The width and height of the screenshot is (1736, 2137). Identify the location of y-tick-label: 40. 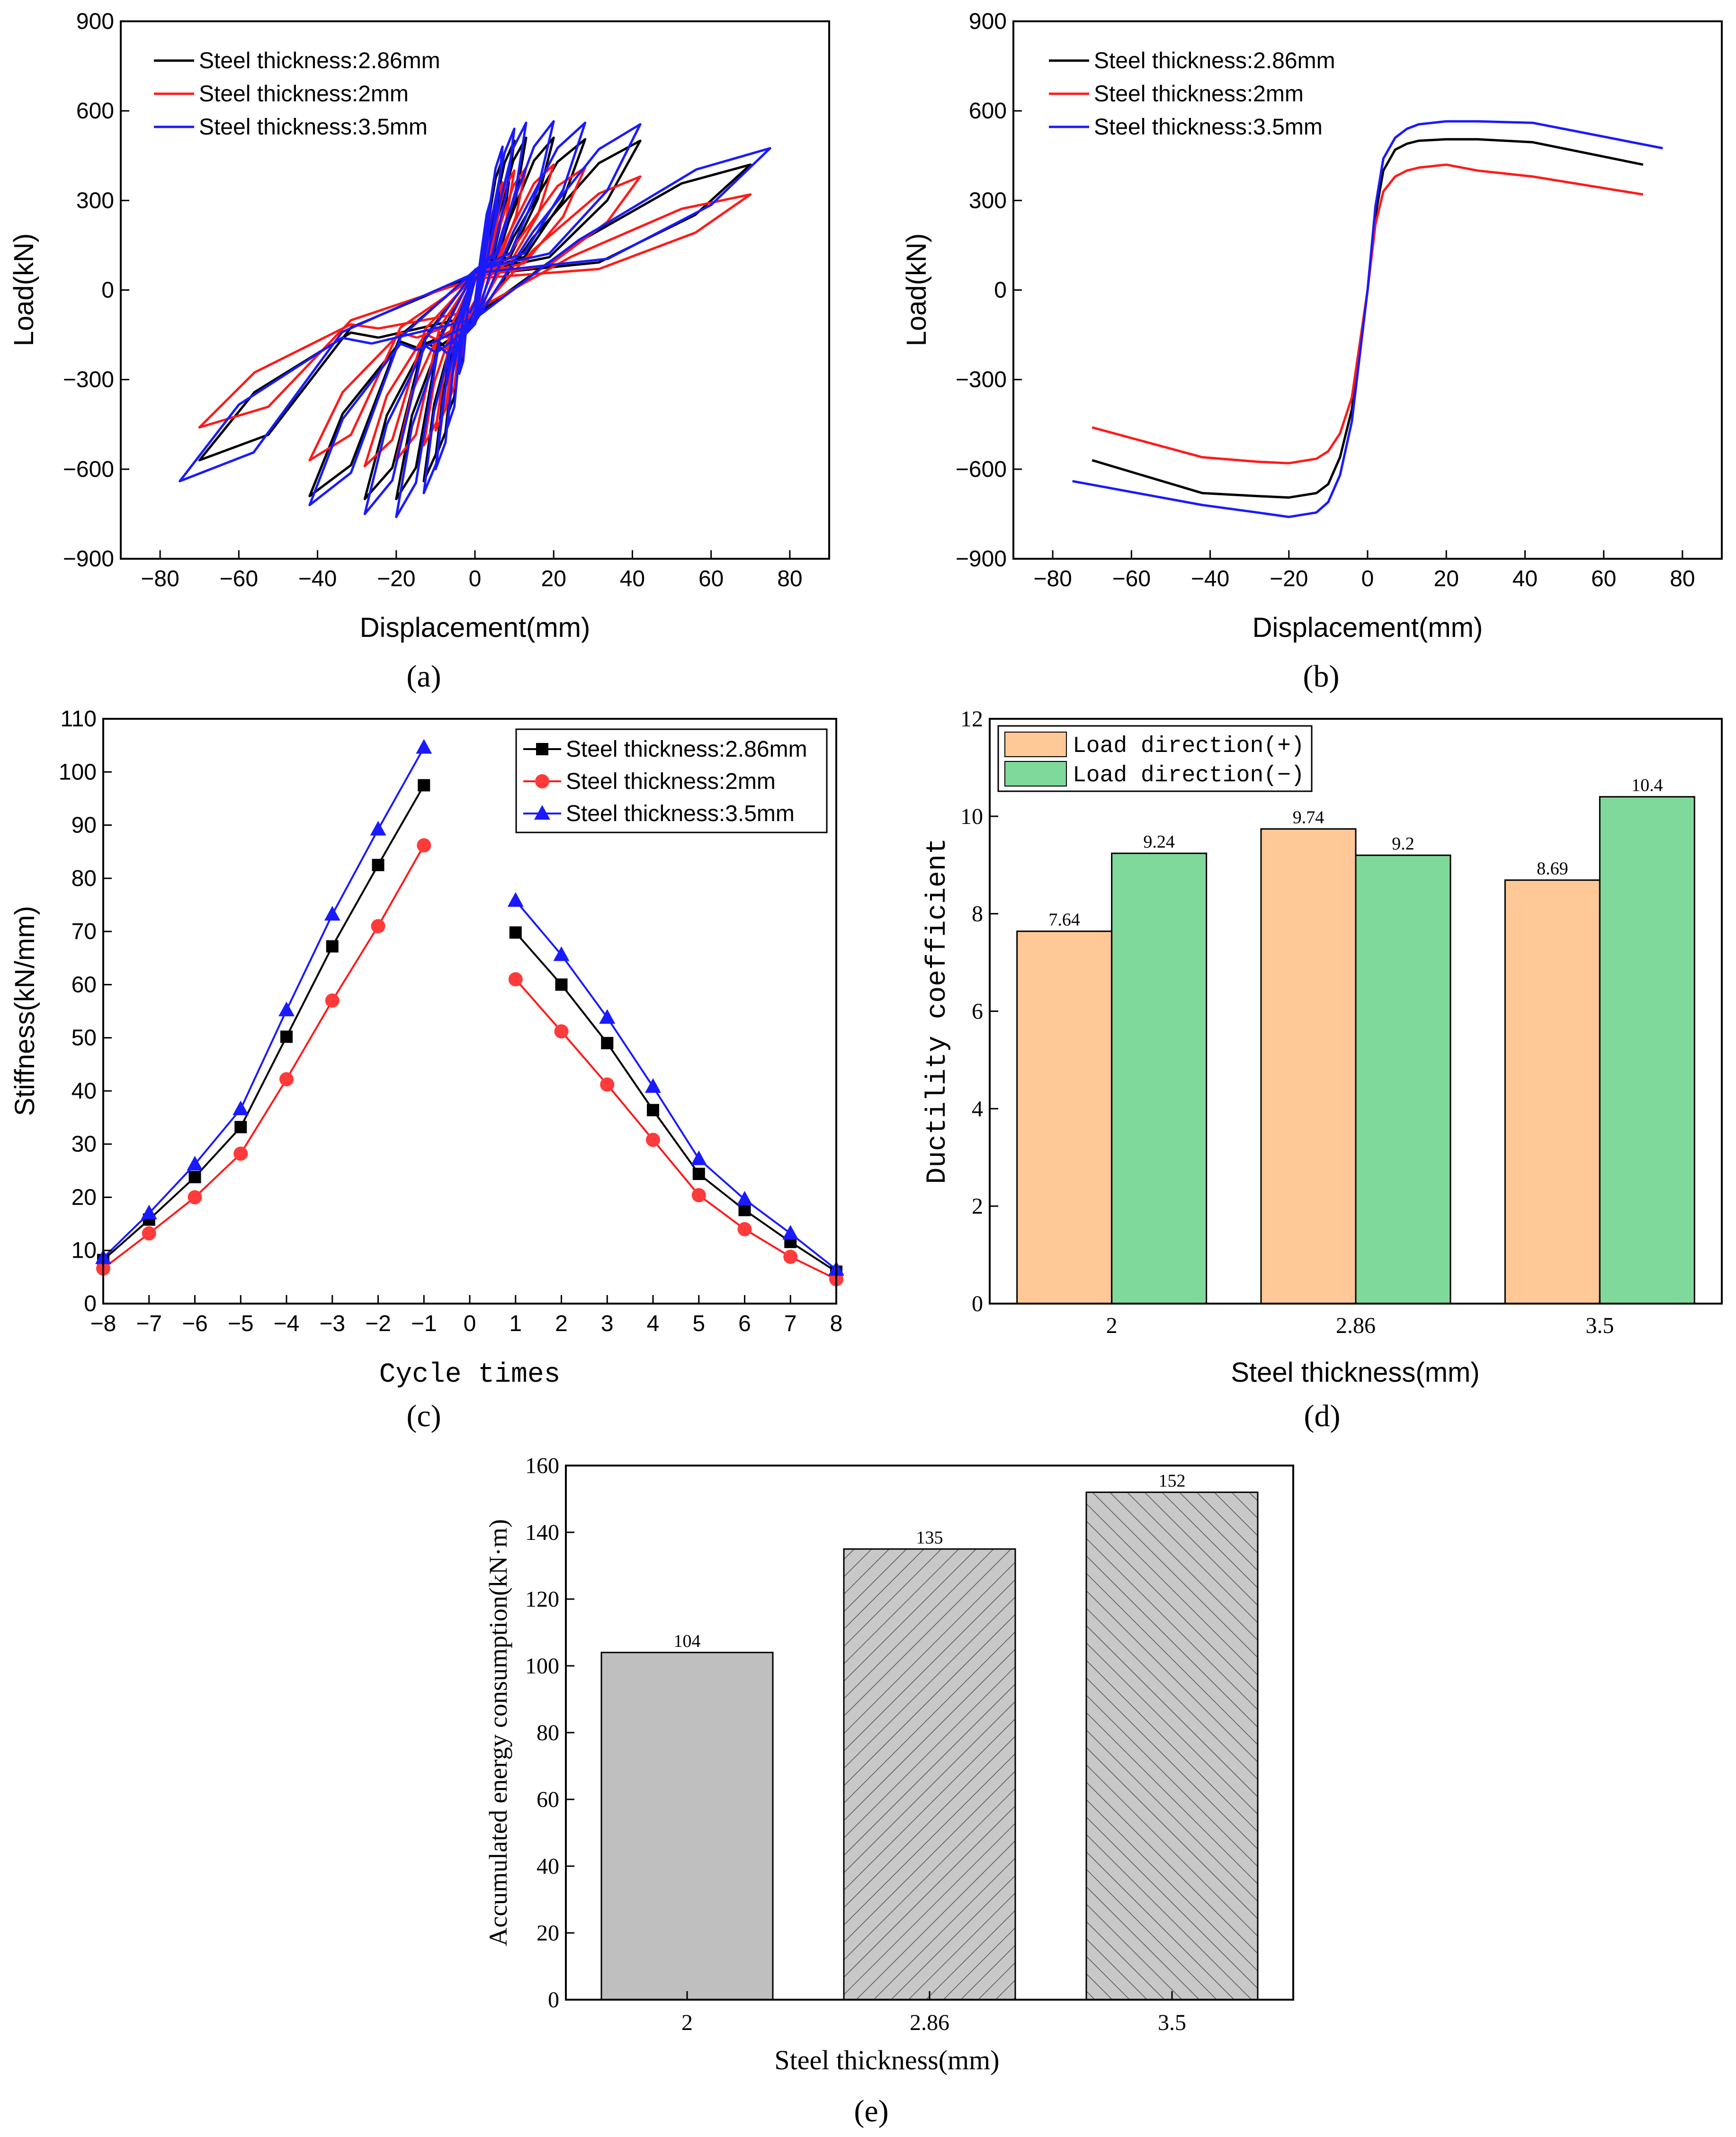
(84, 1091).